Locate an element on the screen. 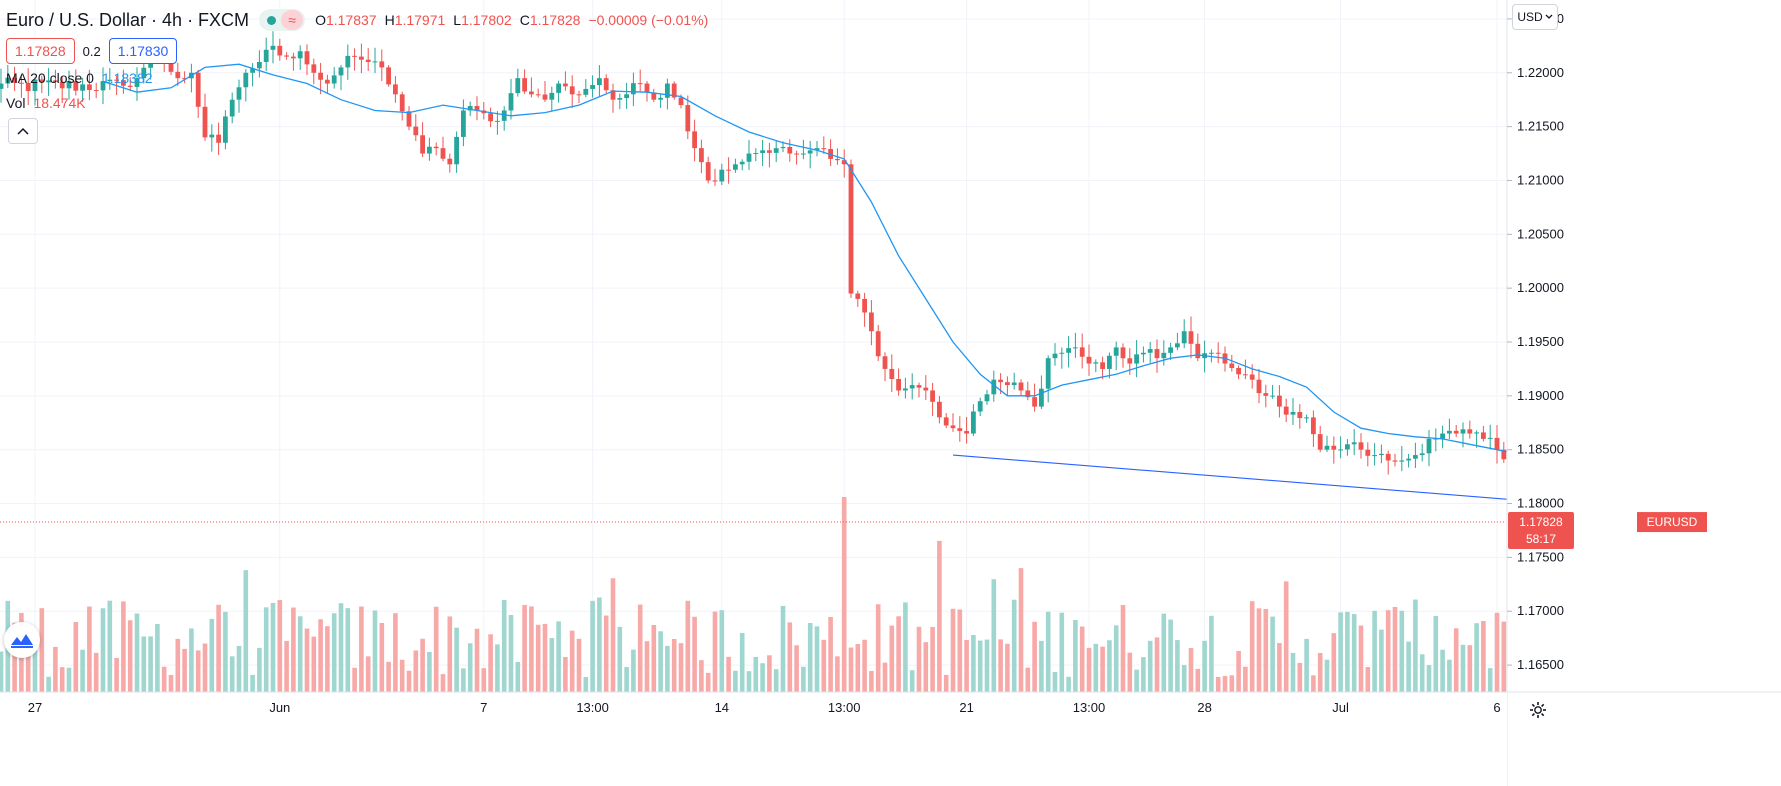 The image size is (1781, 786). buy-button: 1.17830 is located at coordinates (143, 51).